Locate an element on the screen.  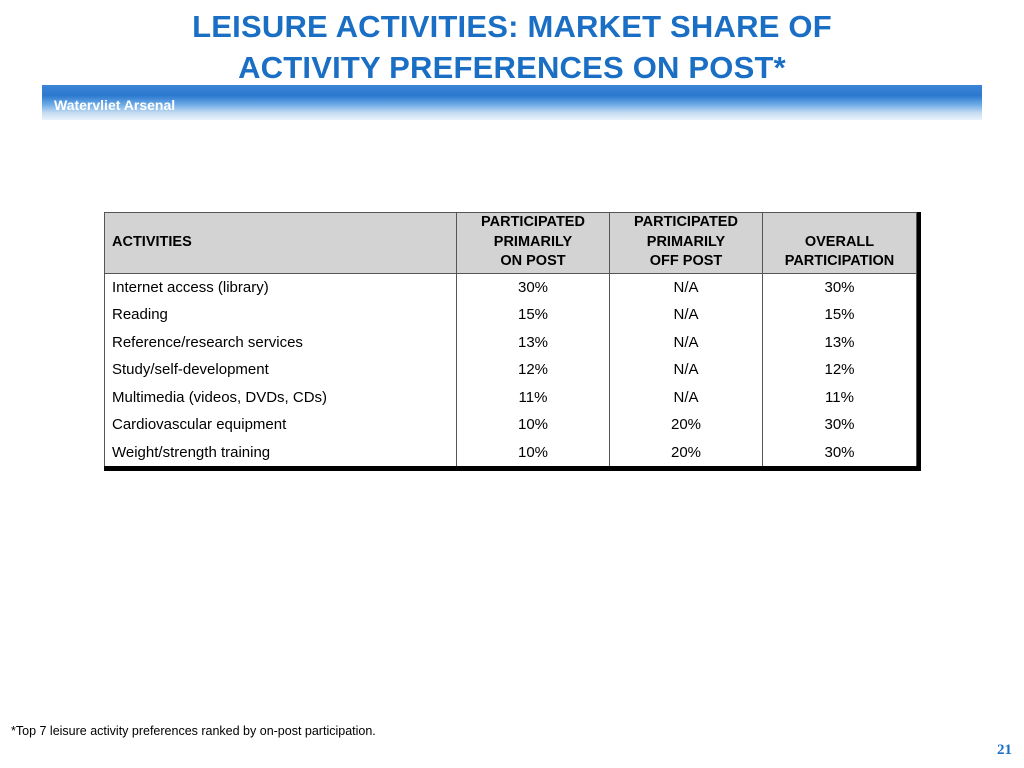
cell-on-post: 15% is located at coordinates (533, 315).